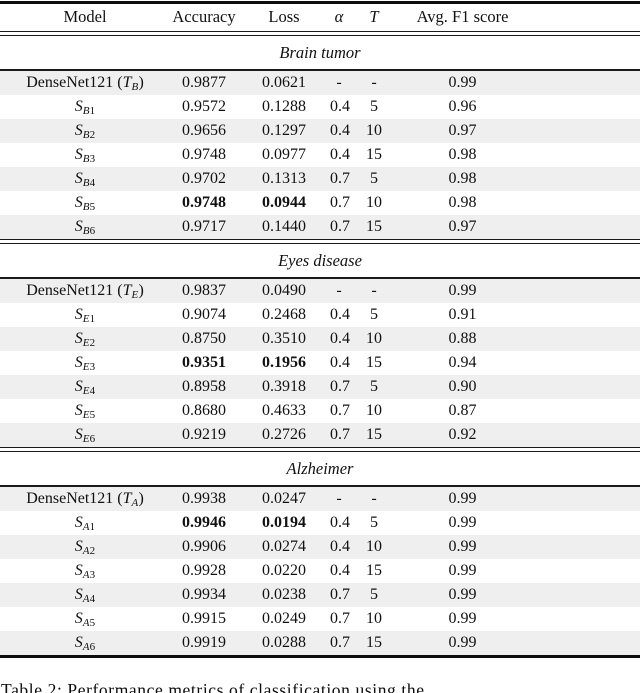  What do you see at coordinates (320, 33) in the screenshot?
I see `header-bottom-rule` at bounding box center [320, 33].